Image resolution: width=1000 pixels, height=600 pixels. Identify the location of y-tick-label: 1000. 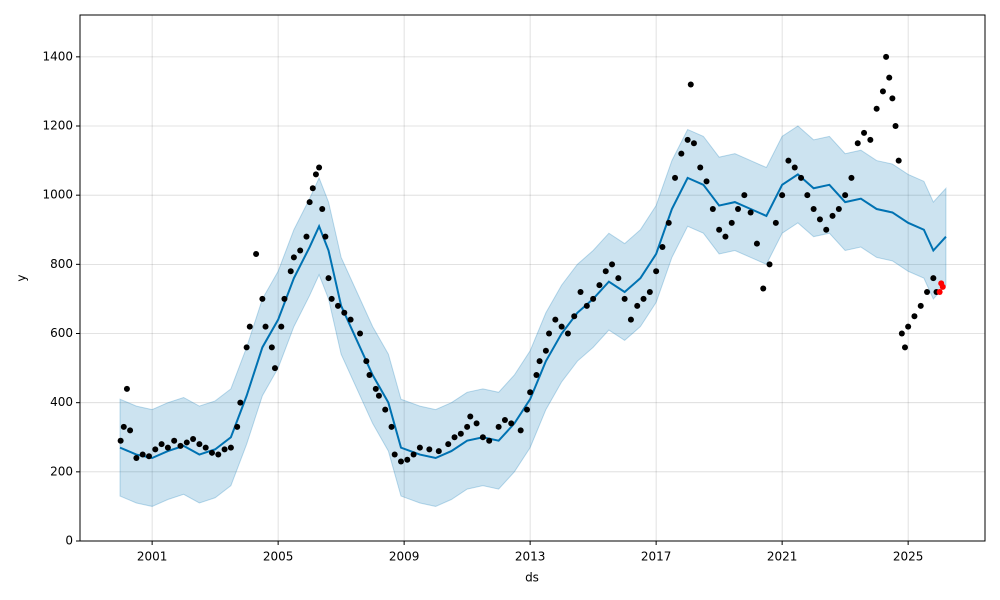
(57, 195).